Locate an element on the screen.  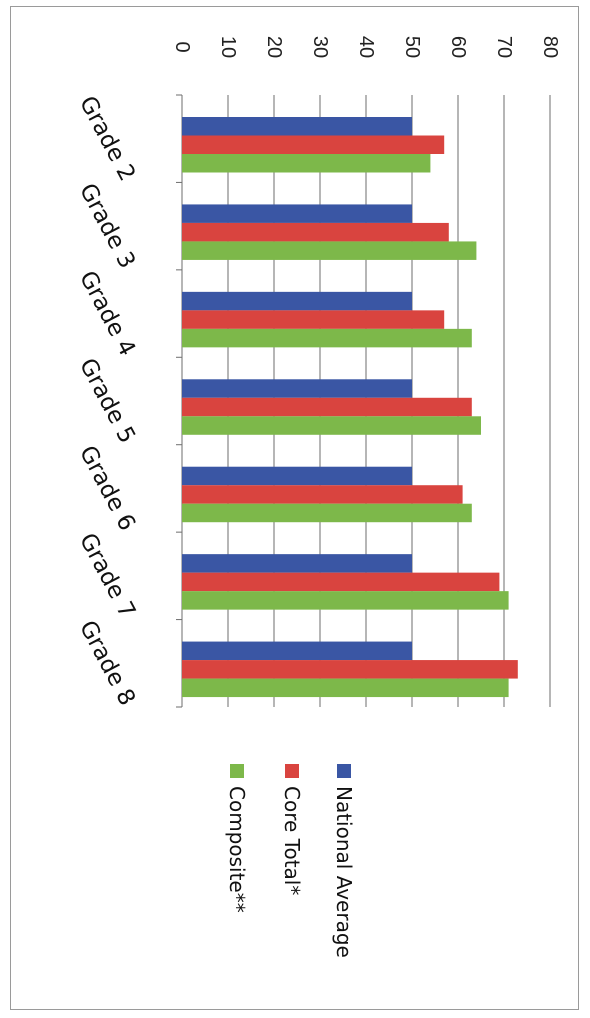
category-label: Grade 2 is located at coordinates (107, 139).